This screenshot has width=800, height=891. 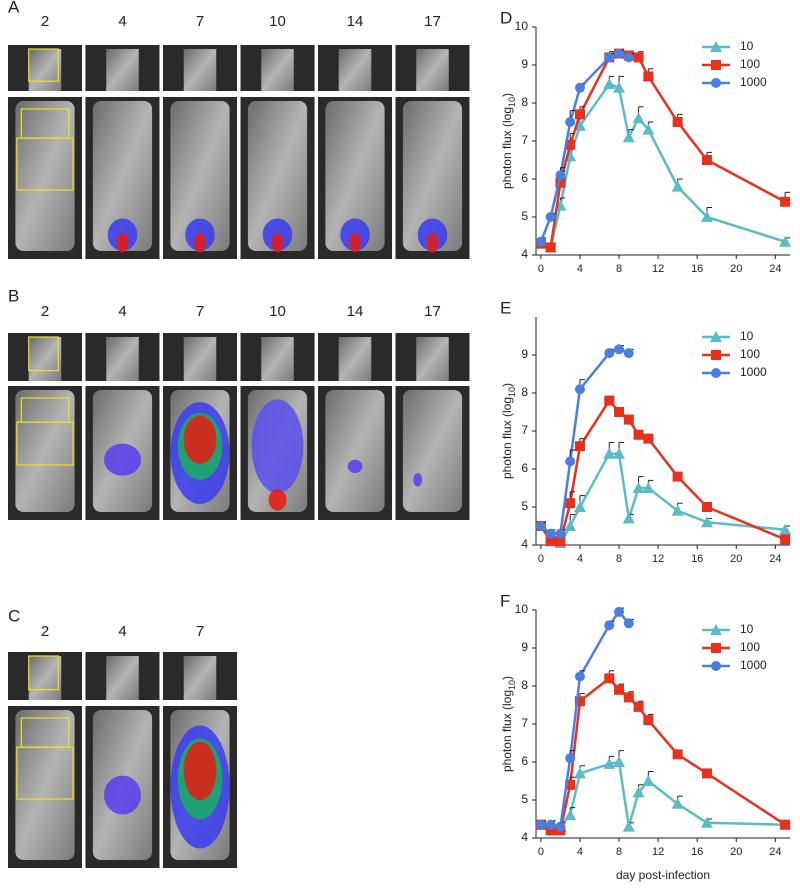 I want to click on y-tick-label: 6, so click(x=524, y=761).